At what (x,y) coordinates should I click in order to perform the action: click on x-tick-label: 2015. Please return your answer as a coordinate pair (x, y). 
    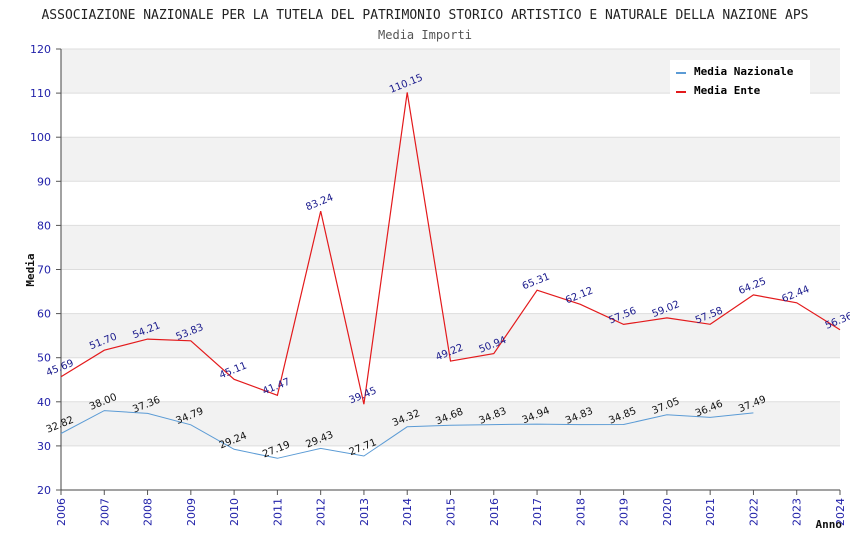
    Looking at the image, I should click on (451, 512).